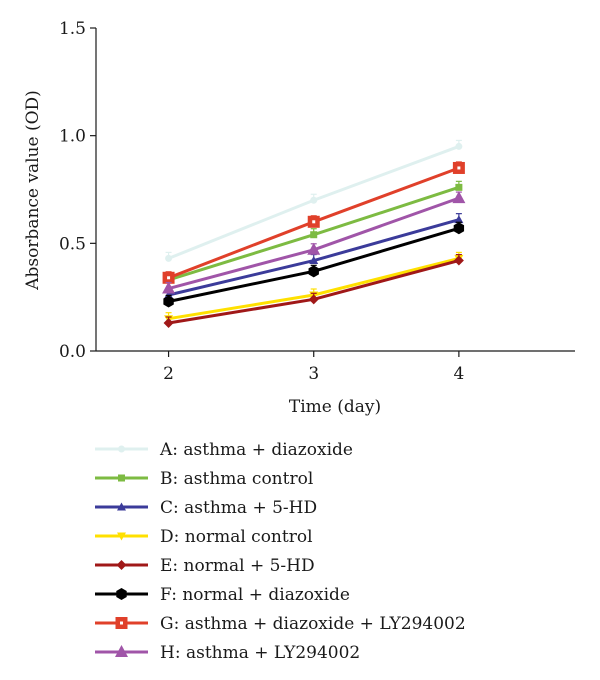 This screenshot has width=600, height=680. Describe the element at coordinates (238, 508) in the screenshot. I see `legend-label: C: asthma + 5-HD` at that location.